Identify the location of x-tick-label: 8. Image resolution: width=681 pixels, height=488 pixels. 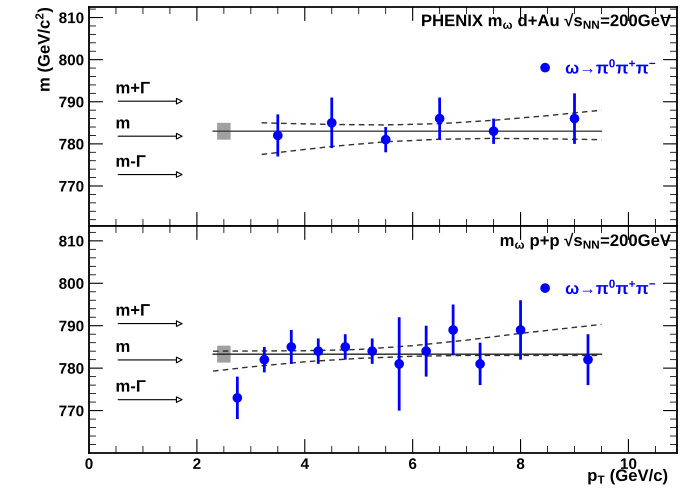
(520, 464).